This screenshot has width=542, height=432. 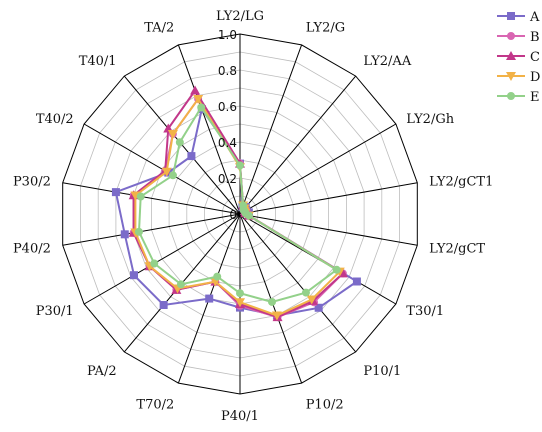 I want to click on legend-label-E: E, so click(x=535, y=97).